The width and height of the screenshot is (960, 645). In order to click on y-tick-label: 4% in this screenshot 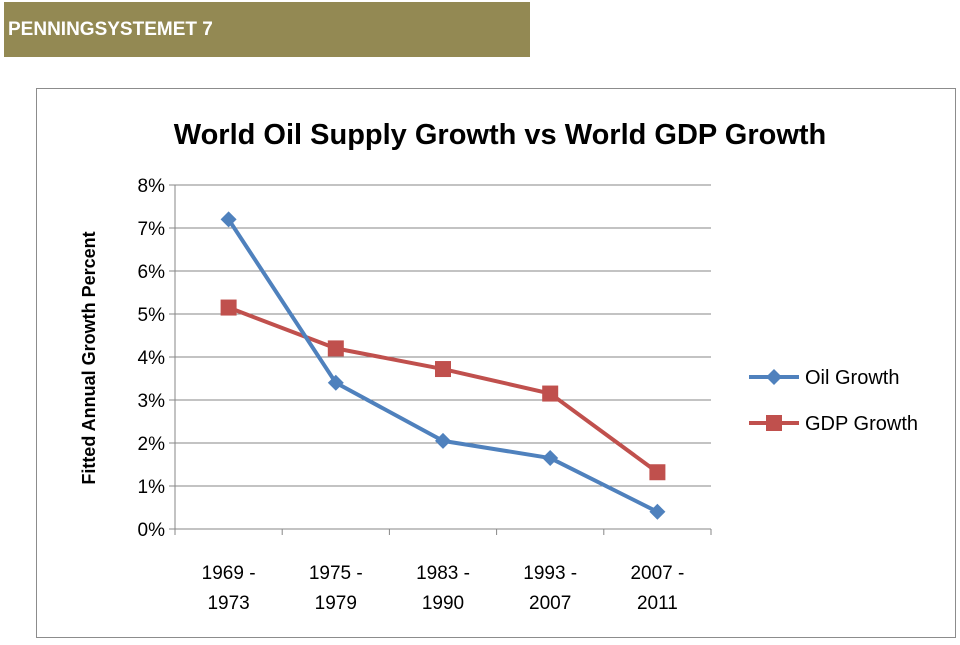, I will do `click(152, 358)`.